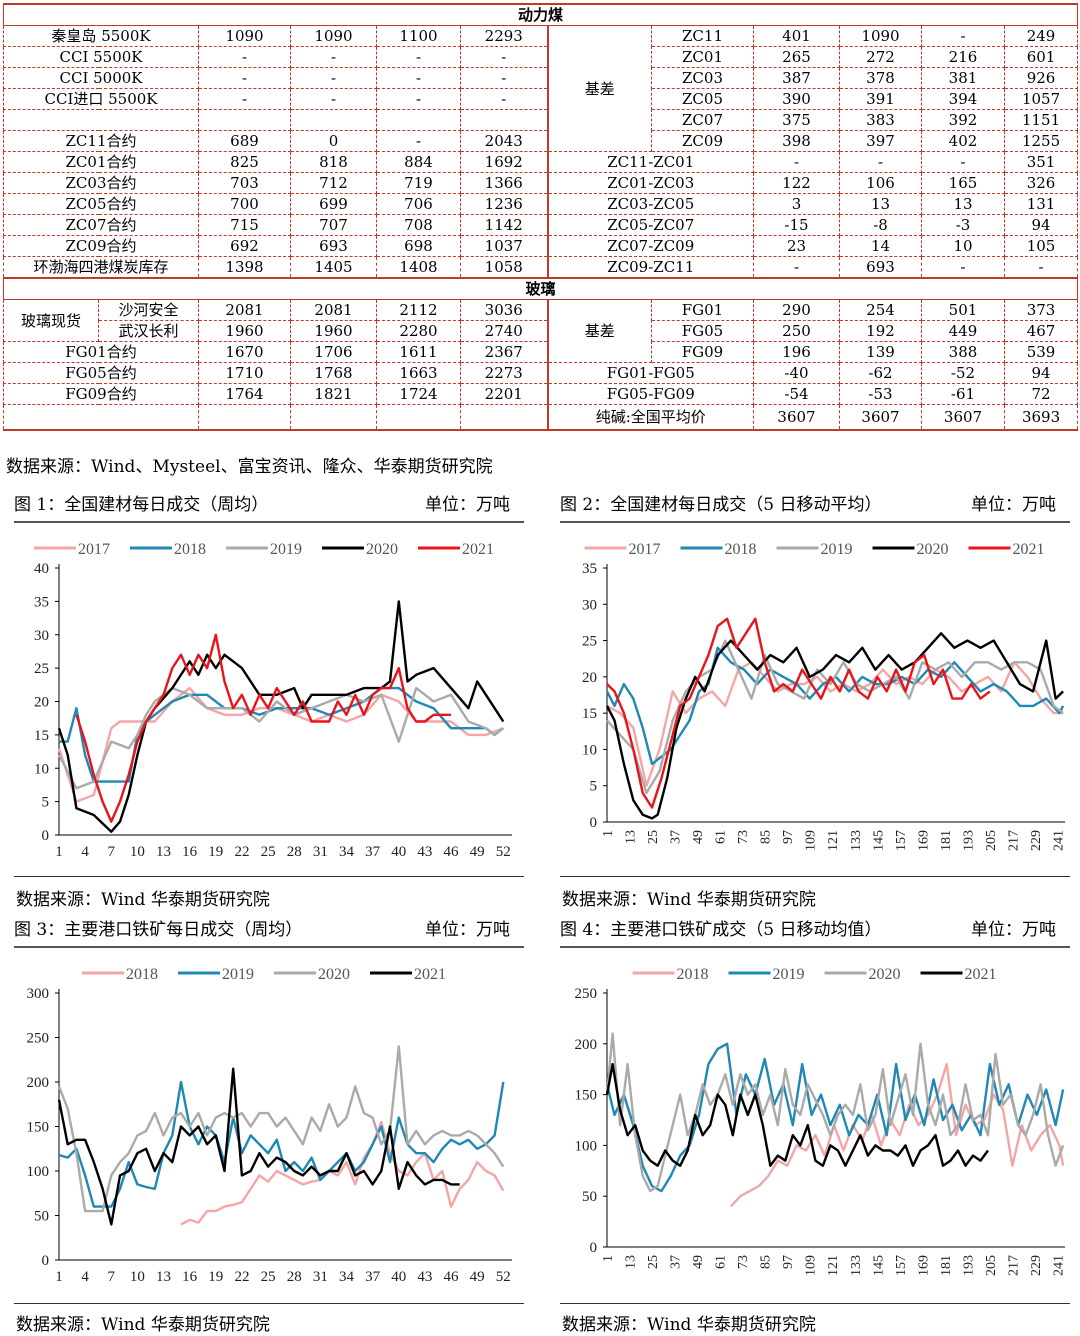  Describe the element at coordinates (788, 837) in the screenshot. I see `x-tick-label: 97` at that location.